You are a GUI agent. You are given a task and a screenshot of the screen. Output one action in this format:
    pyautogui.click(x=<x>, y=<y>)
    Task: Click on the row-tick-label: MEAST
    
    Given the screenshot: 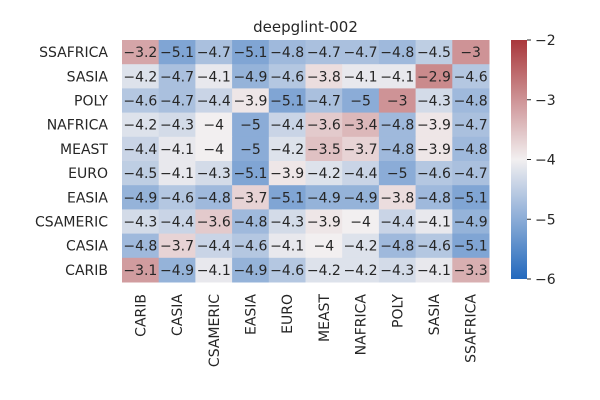 What is the action you would take?
    pyautogui.click(x=84, y=150)
    